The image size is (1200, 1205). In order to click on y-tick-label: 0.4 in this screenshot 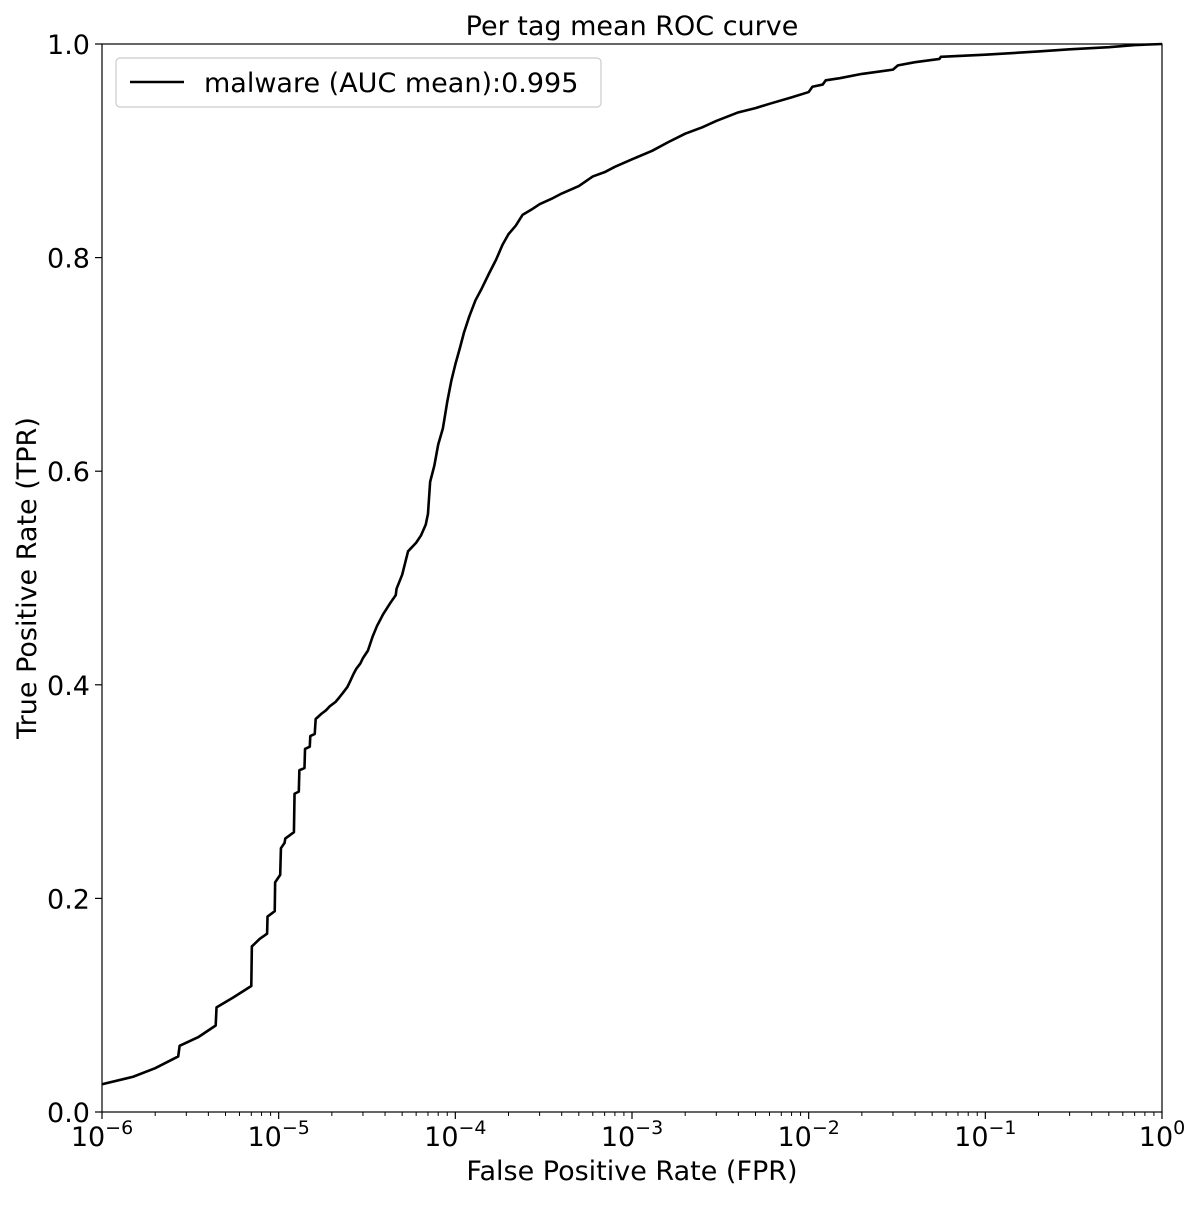, I will do `click(68, 686)`.